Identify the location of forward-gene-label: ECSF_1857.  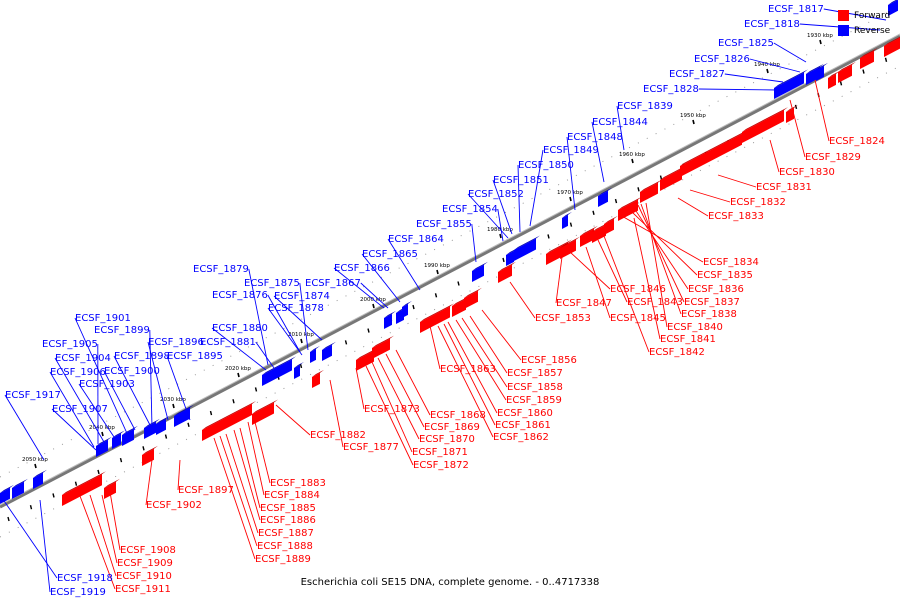
(535, 373).